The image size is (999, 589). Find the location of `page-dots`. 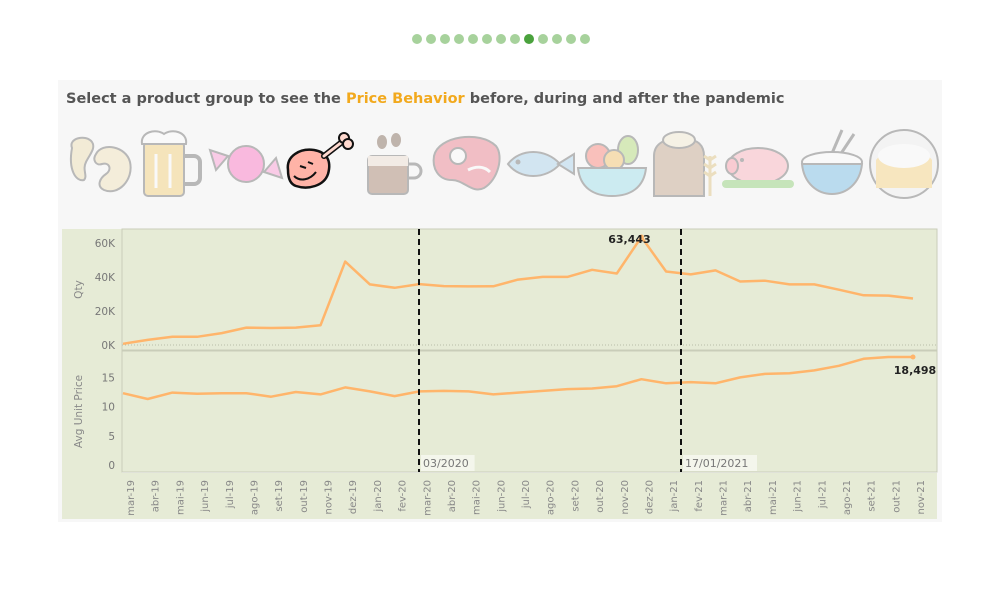

page-dots is located at coordinates (501, 39).